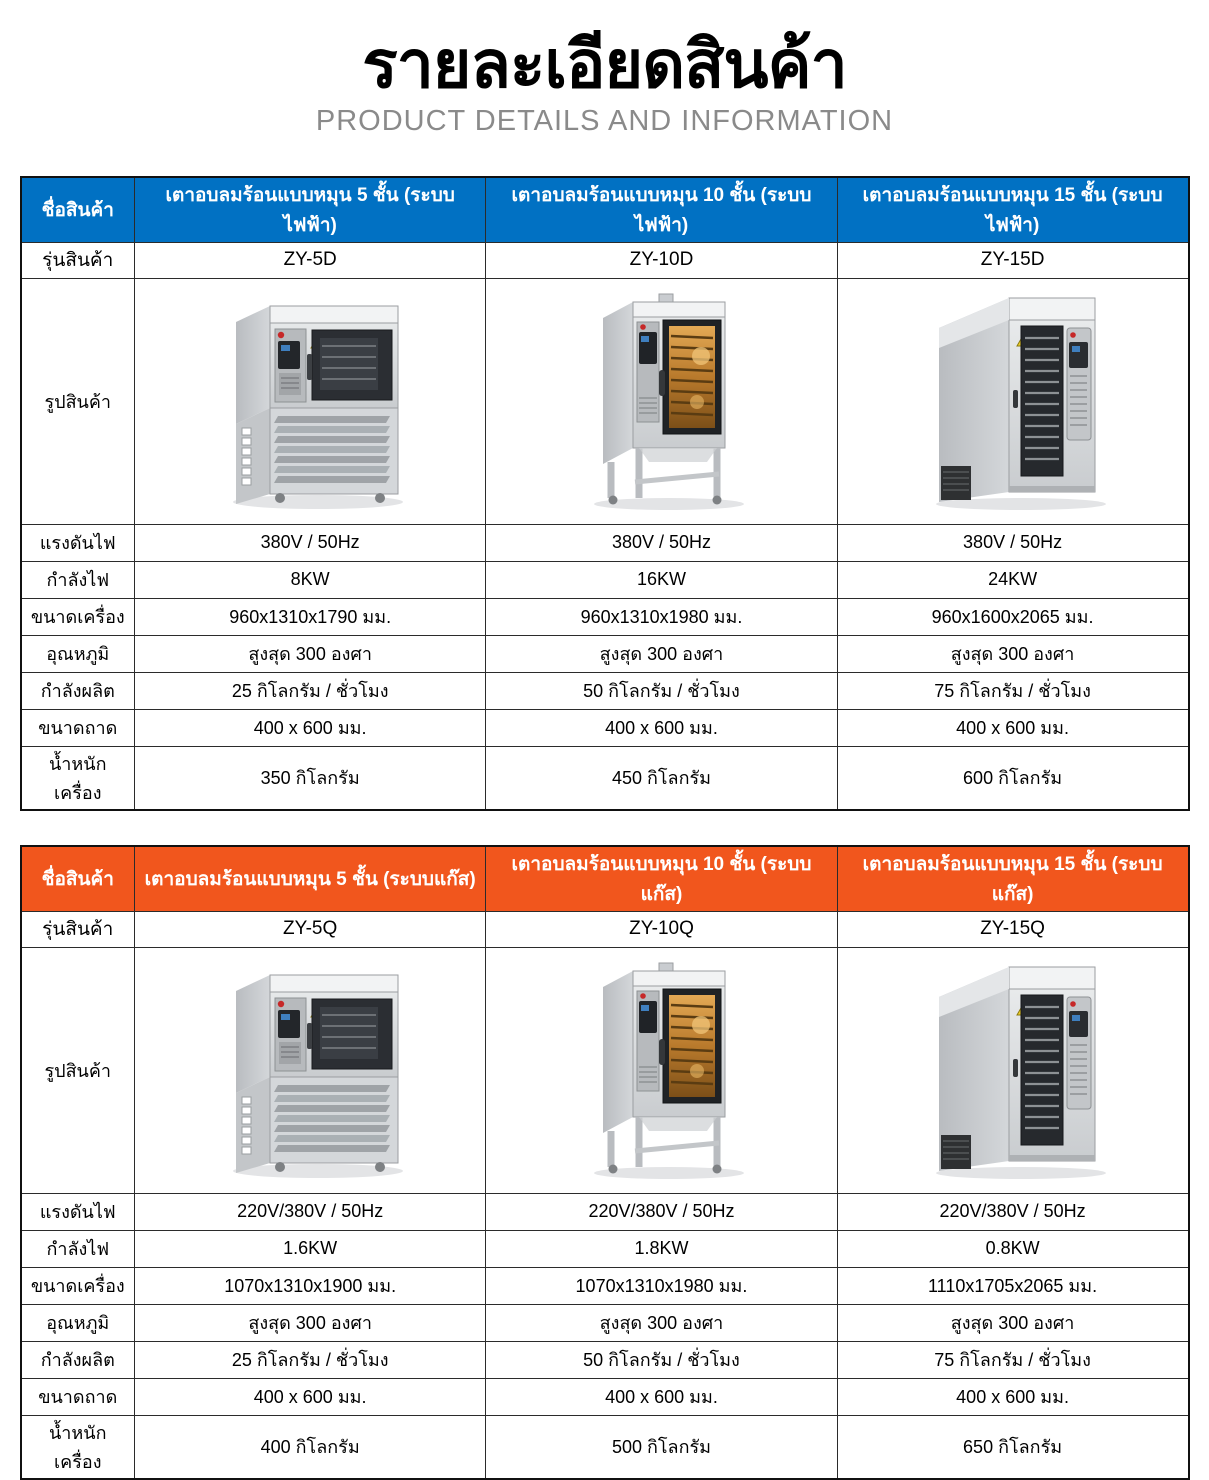 The image size is (1209, 1480). I want to click on weight-value: 400 กิโลกรัม, so click(310, 1447).